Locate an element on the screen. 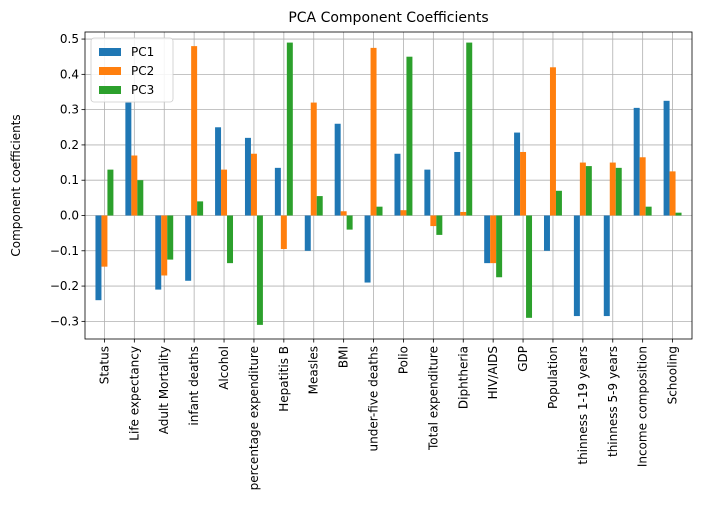 The height and width of the screenshot is (525, 703). x-tick-label: thinness 1-19 years is located at coordinates (583, 405).